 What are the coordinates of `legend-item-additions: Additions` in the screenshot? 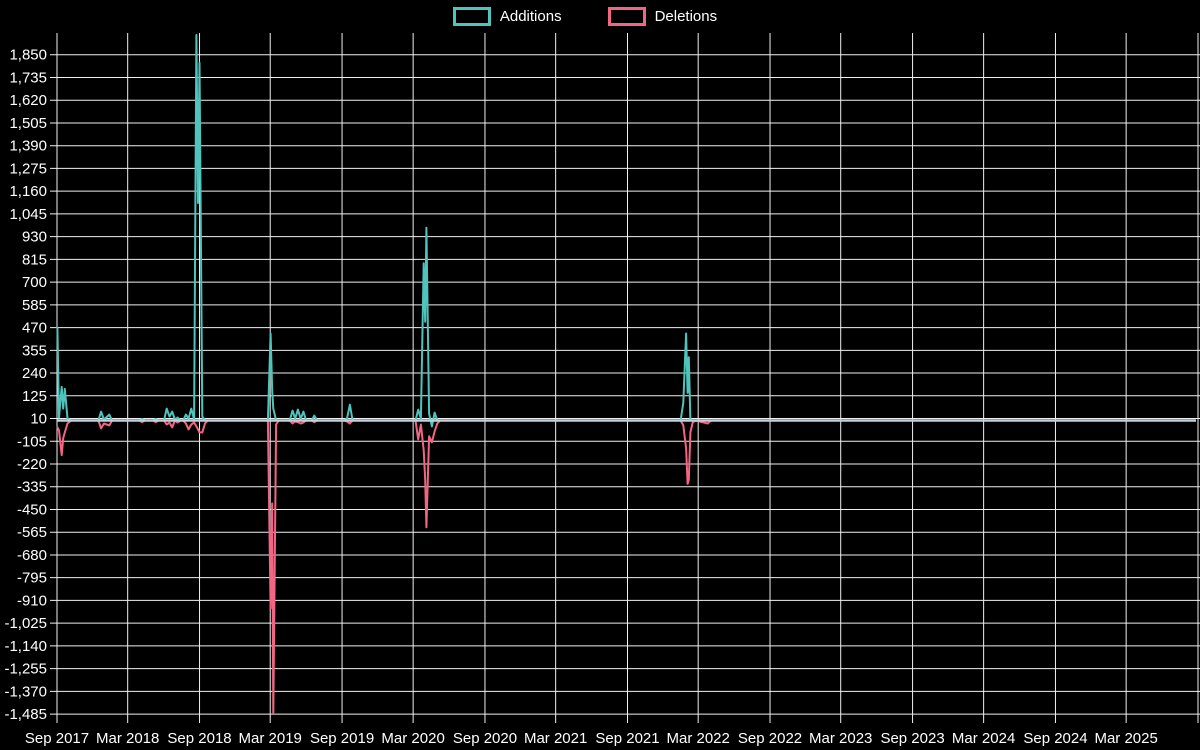 It's located at (507, 16).